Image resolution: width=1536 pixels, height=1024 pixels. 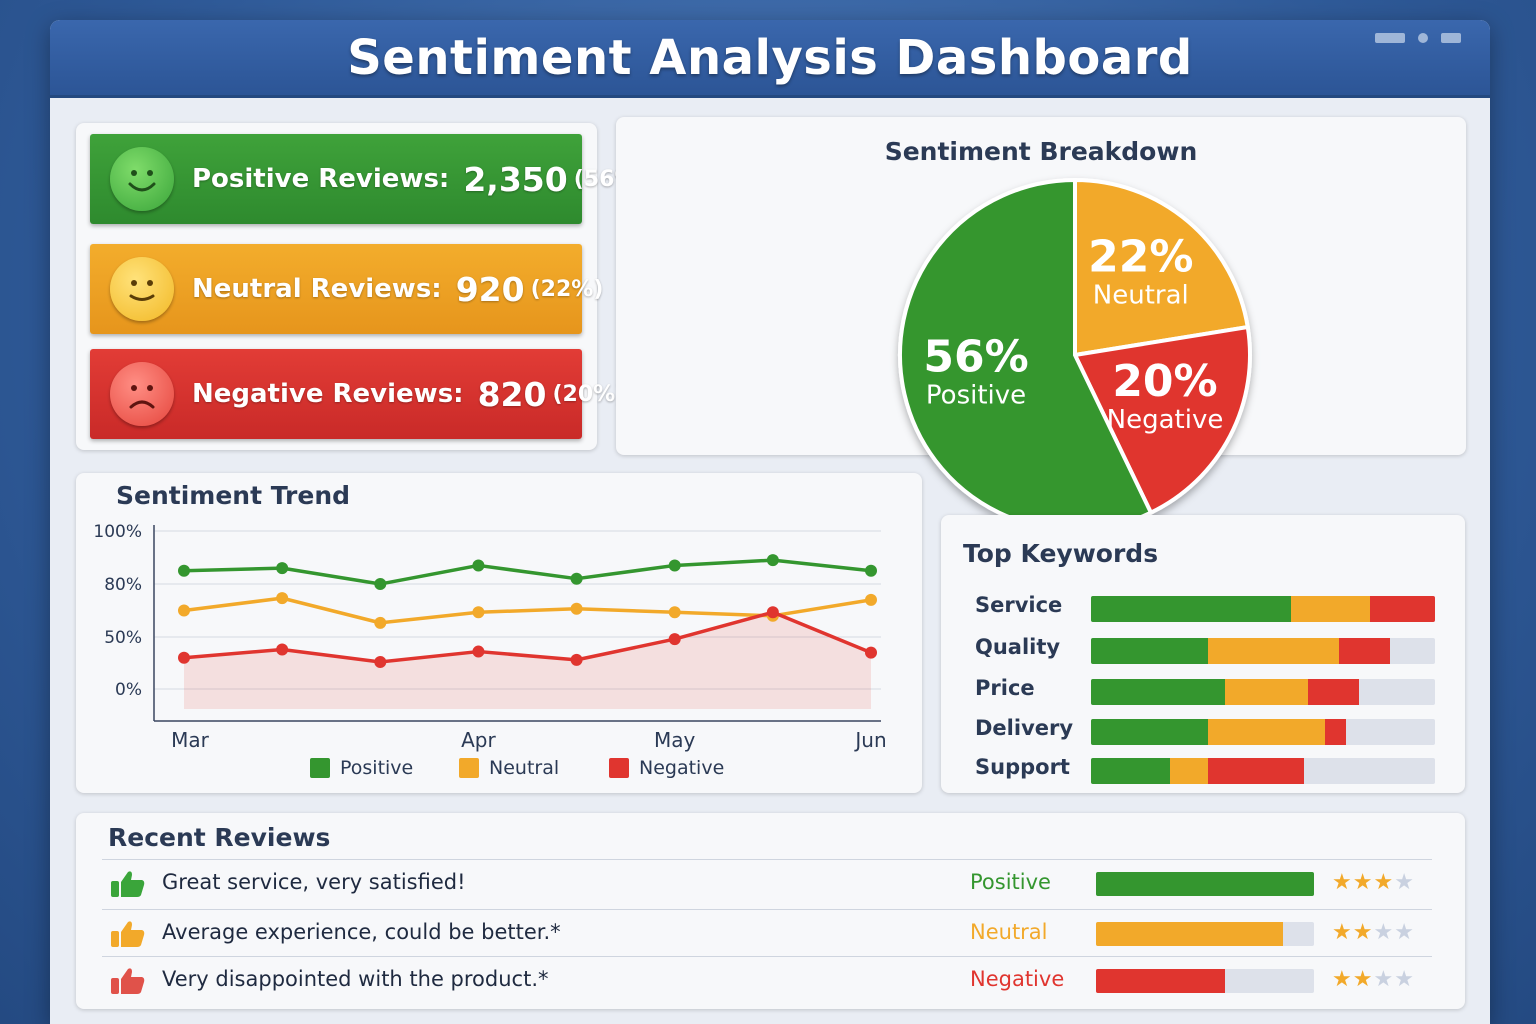 What do you see at coordinates (975, 357) in the screenshot?
I see `pie-percent-label: 56%` at bounding box center [975, 357].